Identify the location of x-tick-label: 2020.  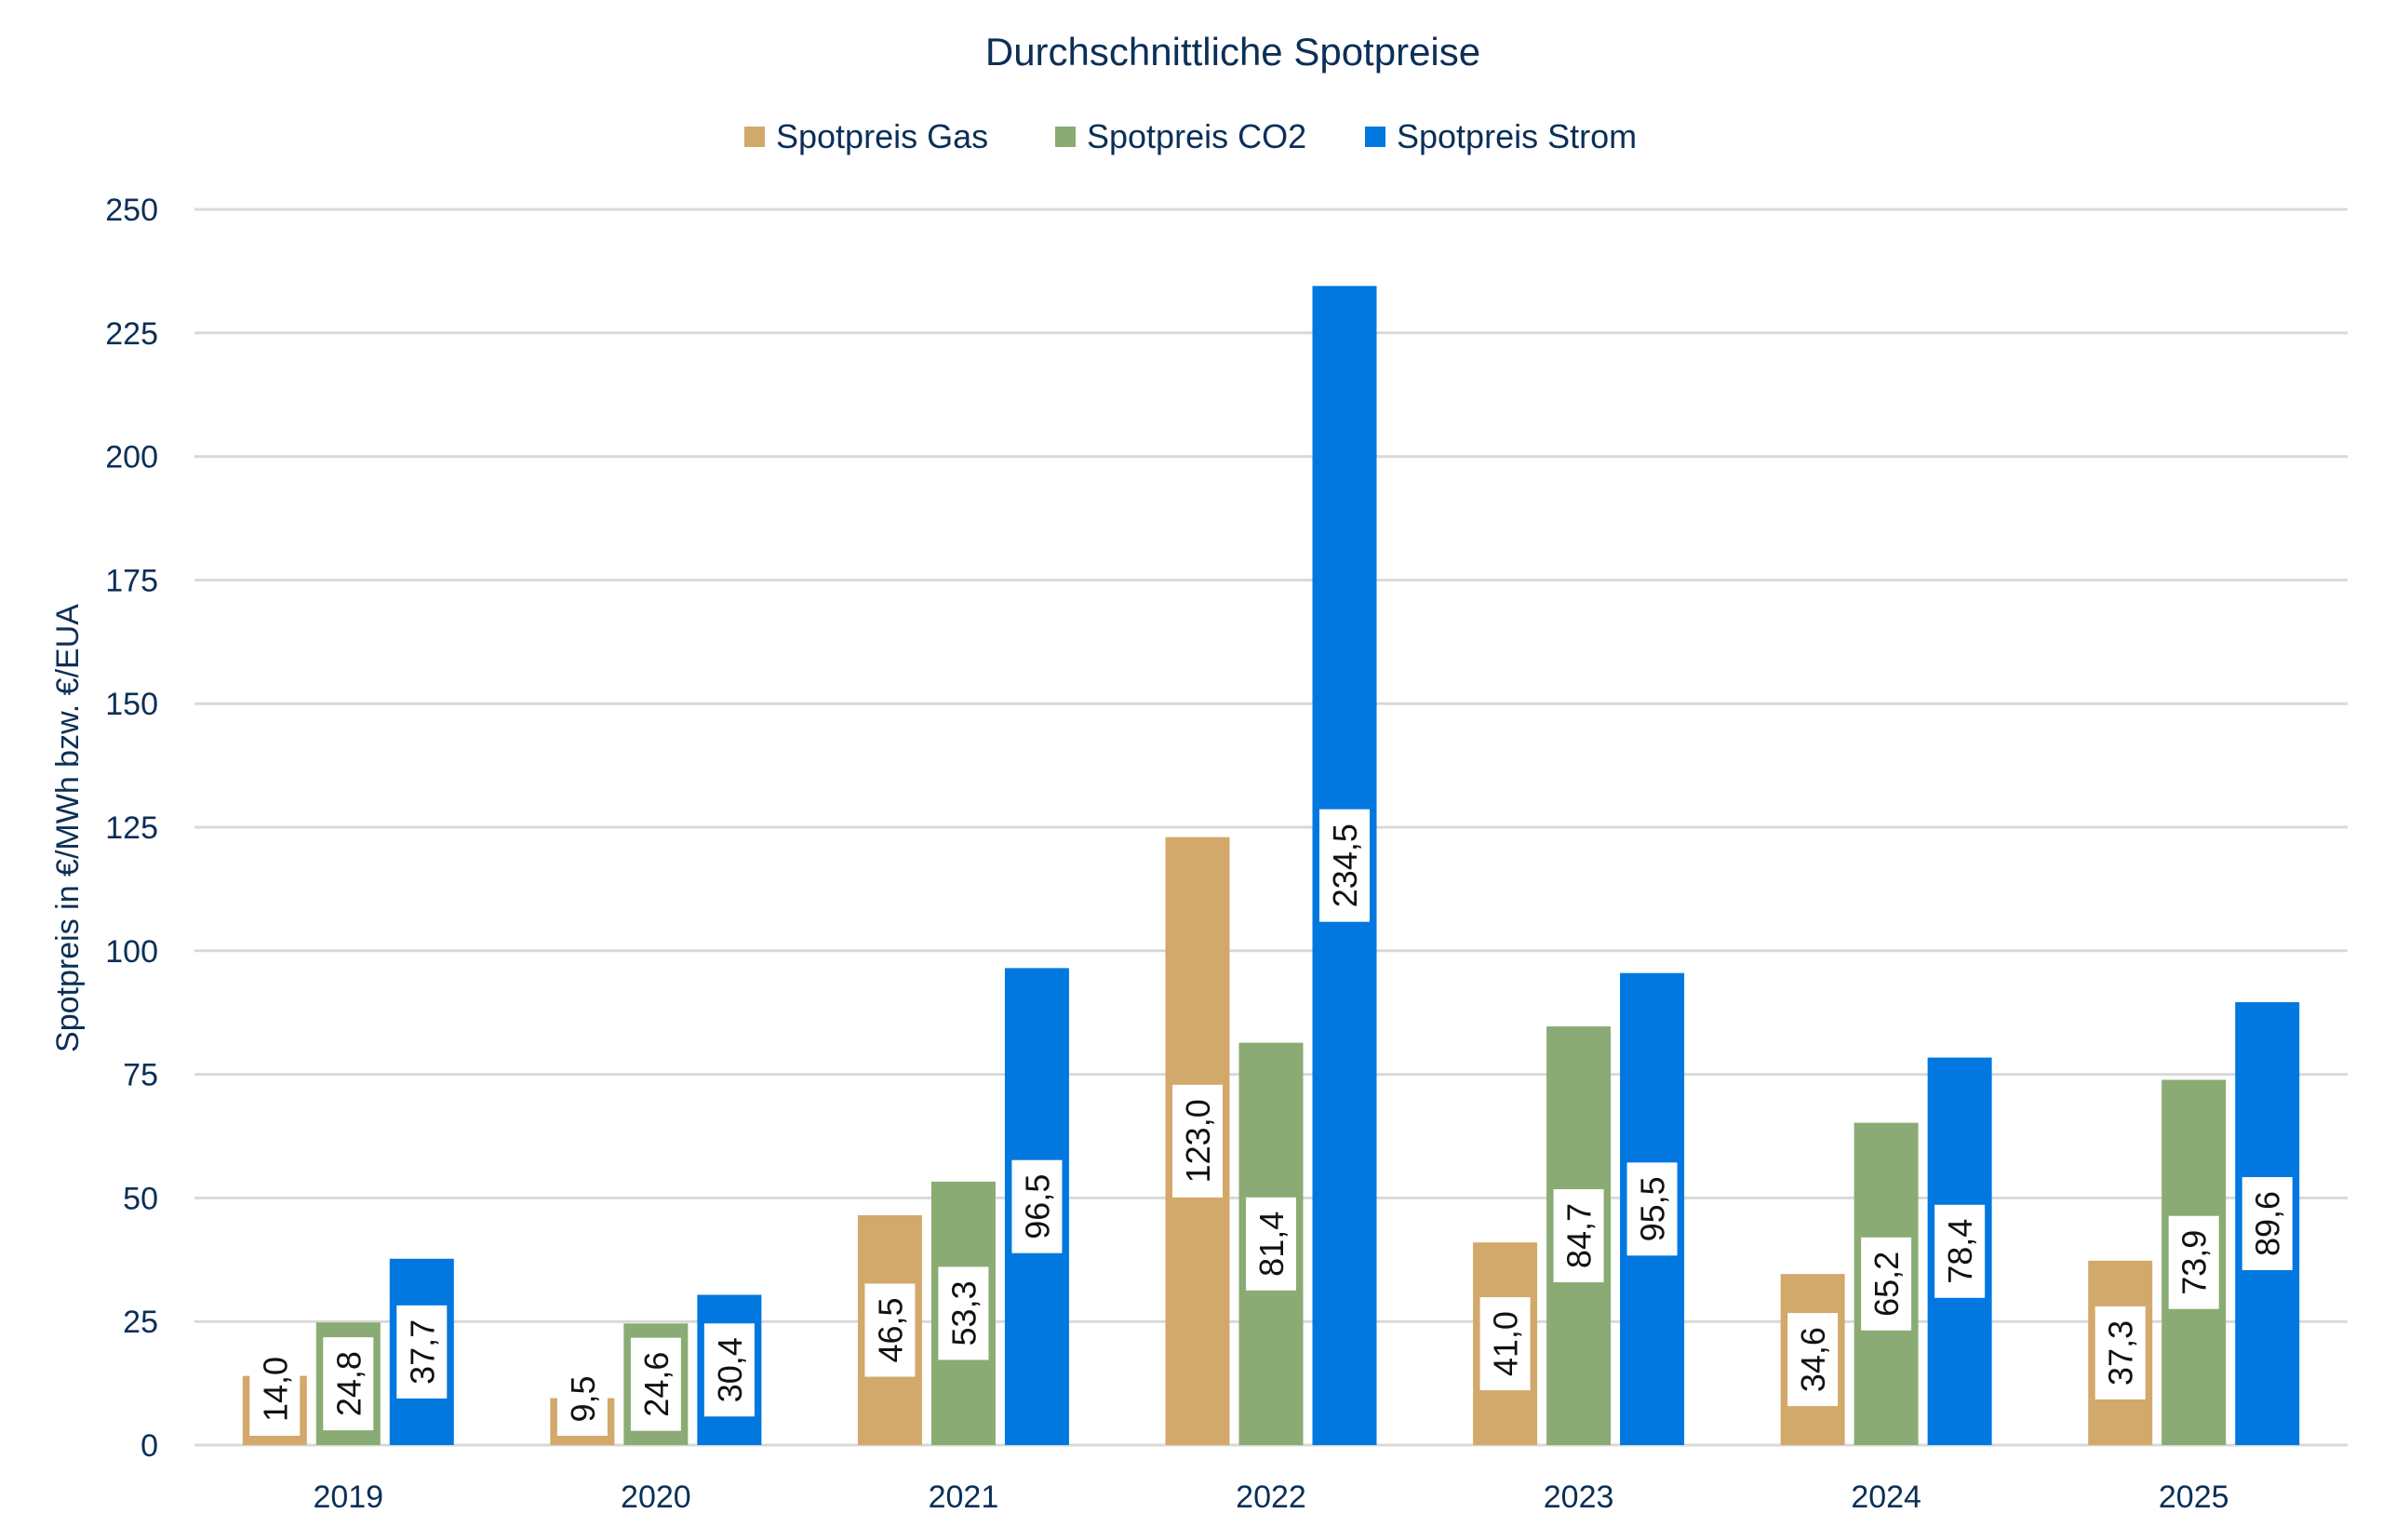
(656, 1498).